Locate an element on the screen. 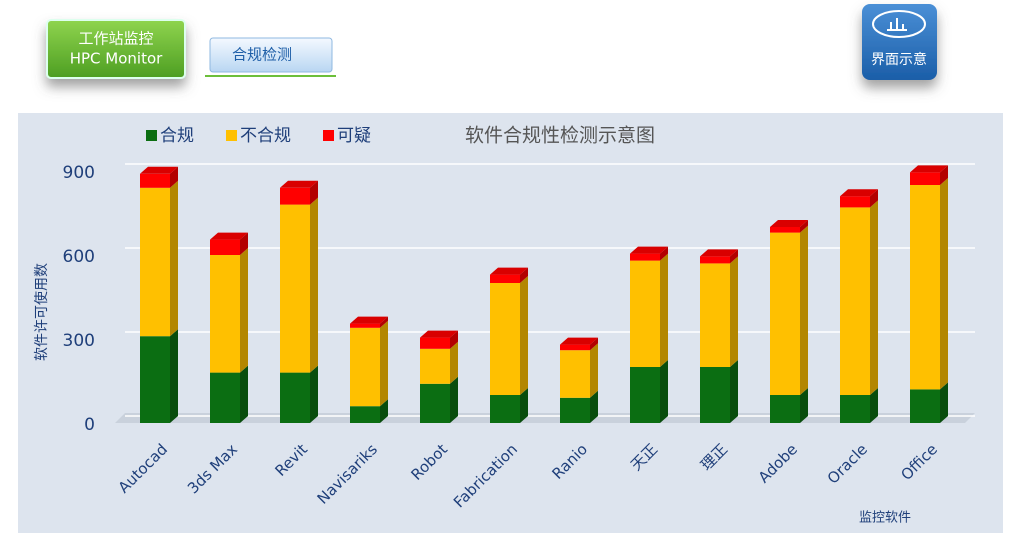 This screenshot has height=539, width=1015. station-box is located at coordinates (116, 49).